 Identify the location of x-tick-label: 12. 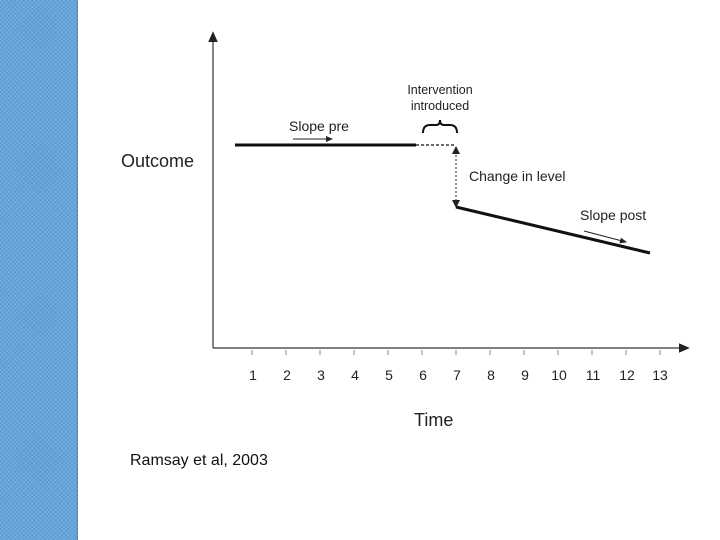
(627, 375).